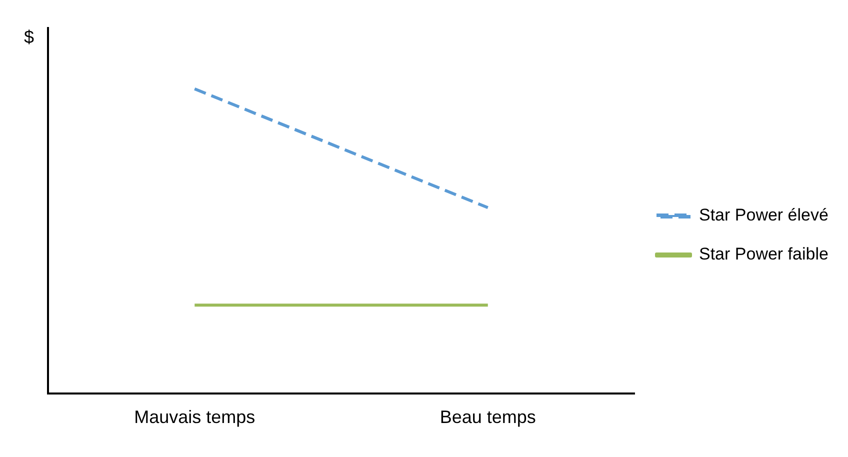 The height and width of the screenshot is (457, 848). What do you see at coordinates (195, 417) in the screenshot?
I see `x-tick-label: Mauvais temps` at bounding box center [195, 417].